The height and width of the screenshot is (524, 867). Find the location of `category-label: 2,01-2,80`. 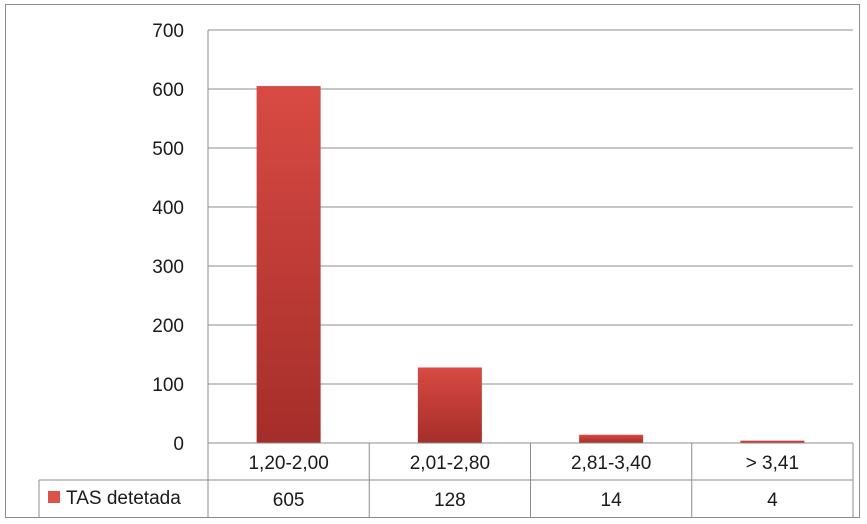

category-label: 2,01-2,80 is located at coordinates (450, 463).